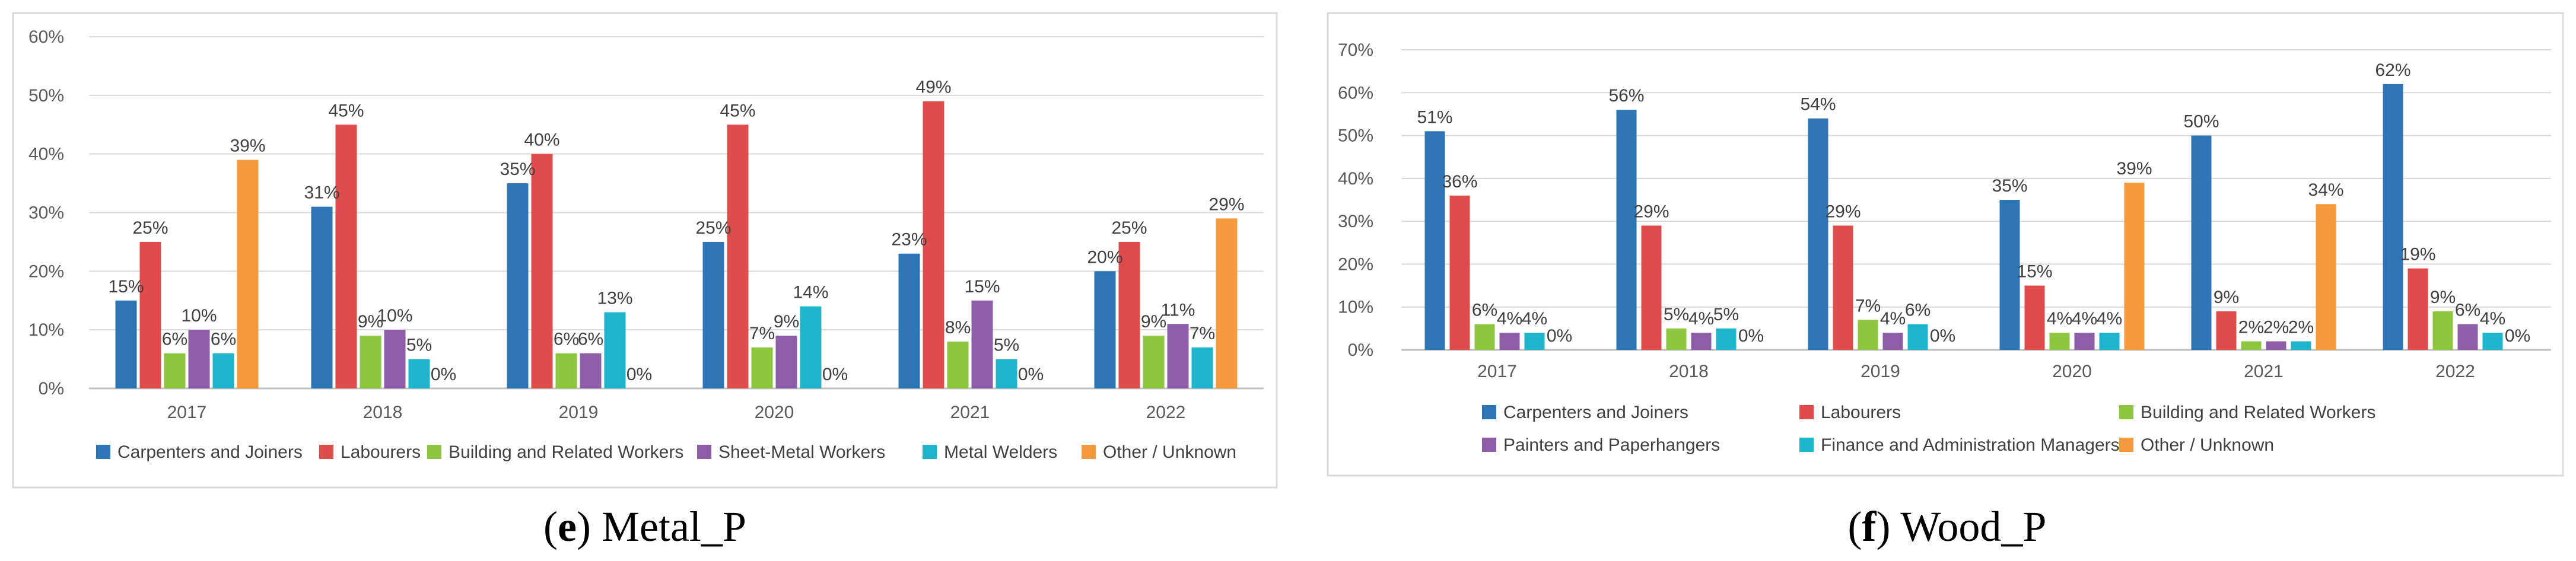  I want to click on x-tick-label: 2020, so click(774, 413).